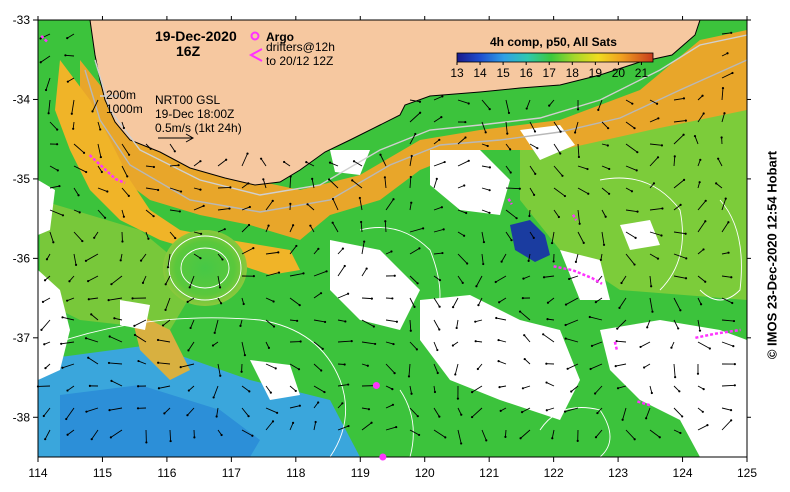 This screenshot has height=492, width=790. Describe the element at coordinates (102, 473) in the screenshot. I see `lon-tick-label: 115` at that location.